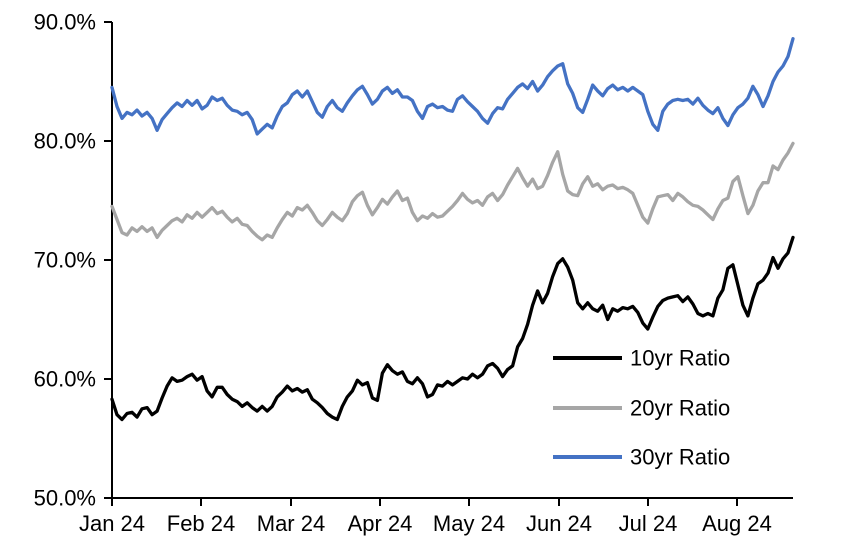  Describe the element at coordinates (559, 523) in the screenshot. I see `x-tick-label: Jun 24` at that location.